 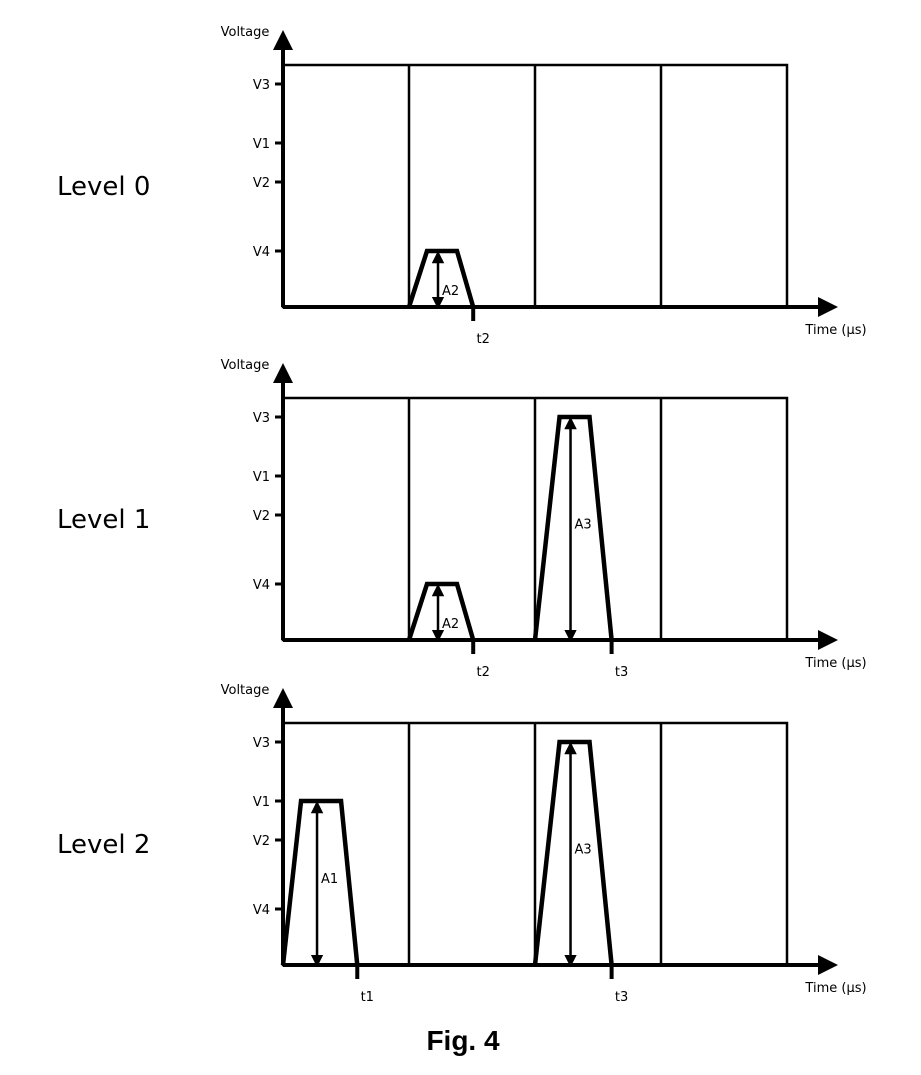 What do you see at coordinates (103, 520) in the screenshot?
I see `panel-label: Level 1` at bounding box center [103, 520].